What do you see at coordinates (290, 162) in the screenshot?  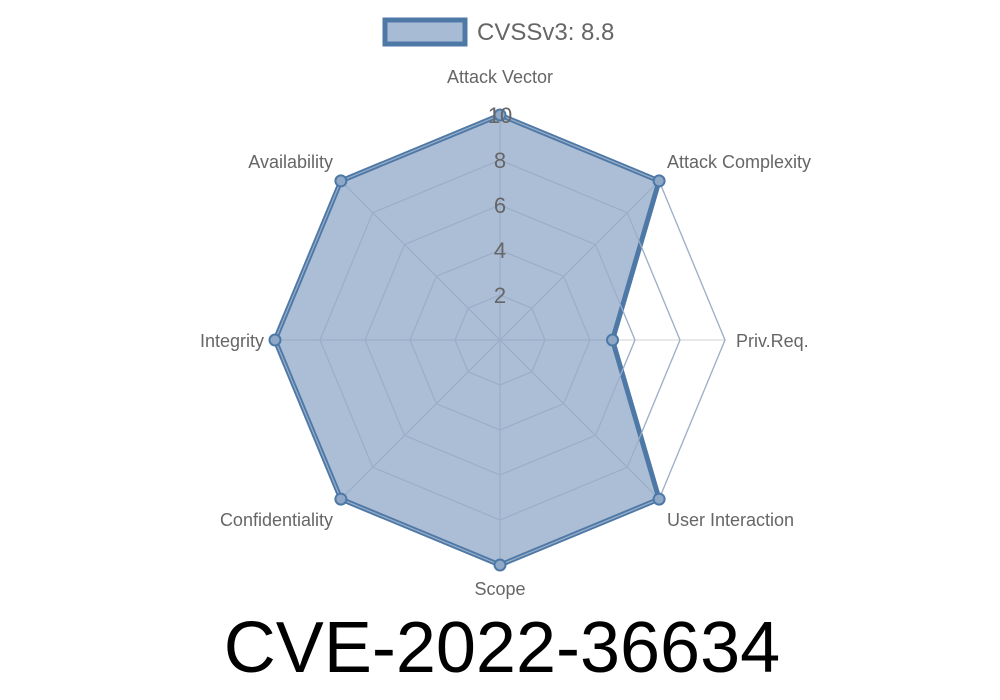 I see `axis-label: Availability` at bounding box center [290, 162].